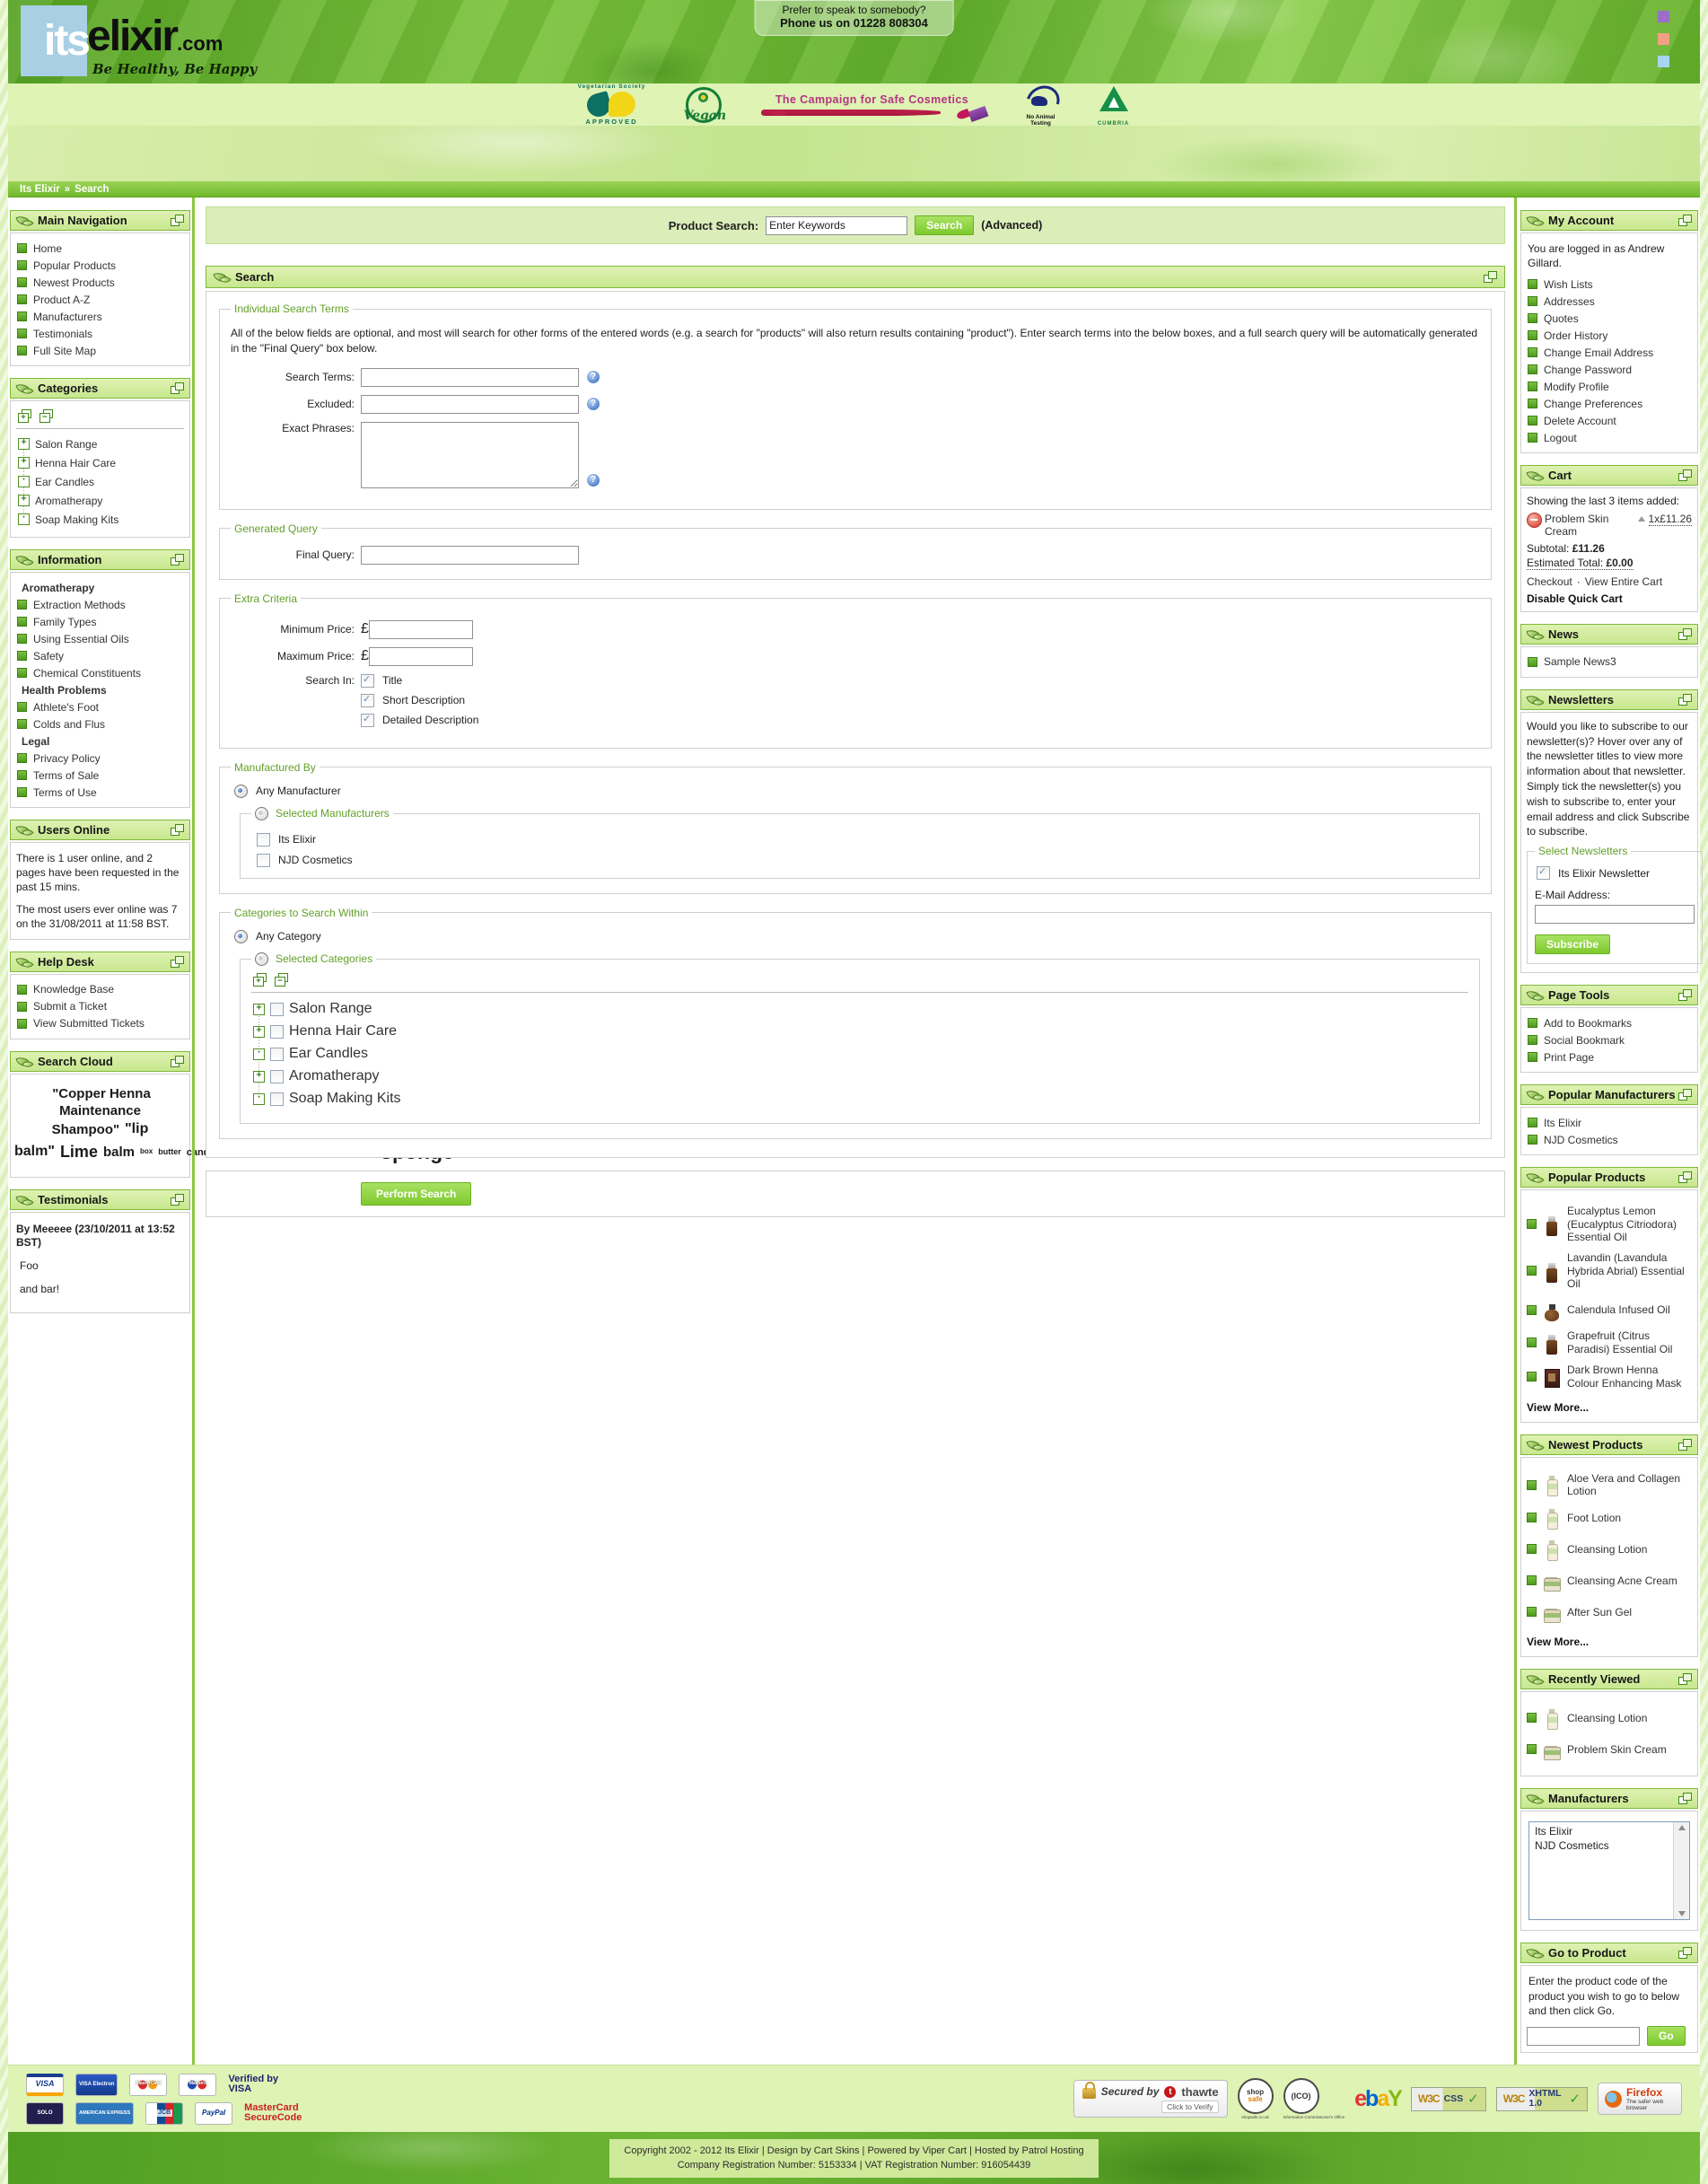 Image resolution: width=1708 pixels, height=2184 pixels. What do you see at coordinates (261, 959) in the screenshot?
I see `selected-categories-radio` at bounding box center [261, 959].